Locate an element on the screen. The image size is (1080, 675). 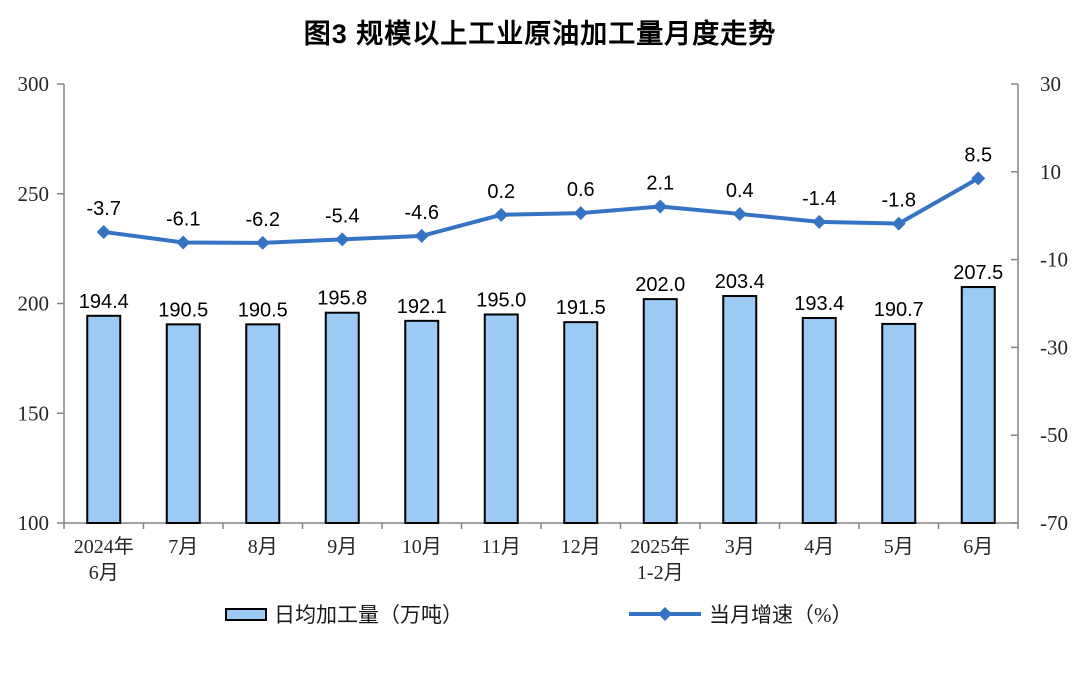
x-tick-label: 7月 is located at coordinates (183, 547).